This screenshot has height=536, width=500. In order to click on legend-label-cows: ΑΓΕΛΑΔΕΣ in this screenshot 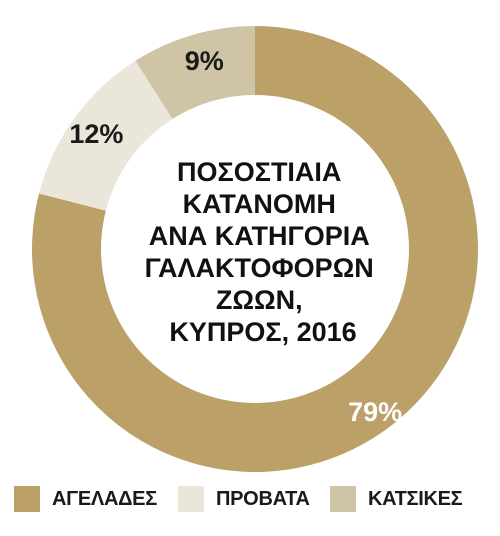, I will do `click(104, 499)`.